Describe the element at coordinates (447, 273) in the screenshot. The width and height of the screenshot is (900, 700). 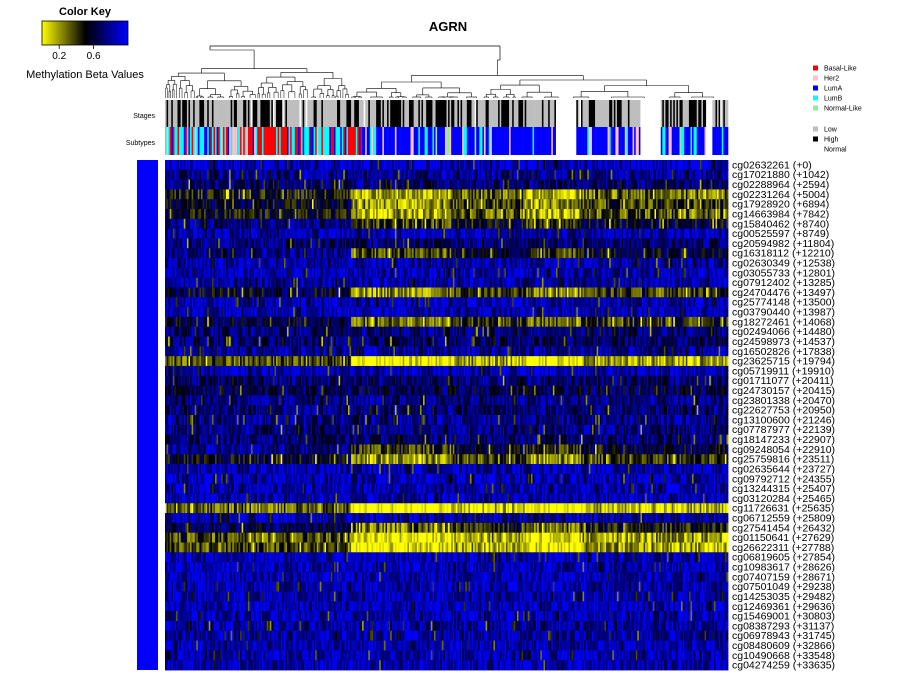
I see `heatmap-row` at that location.